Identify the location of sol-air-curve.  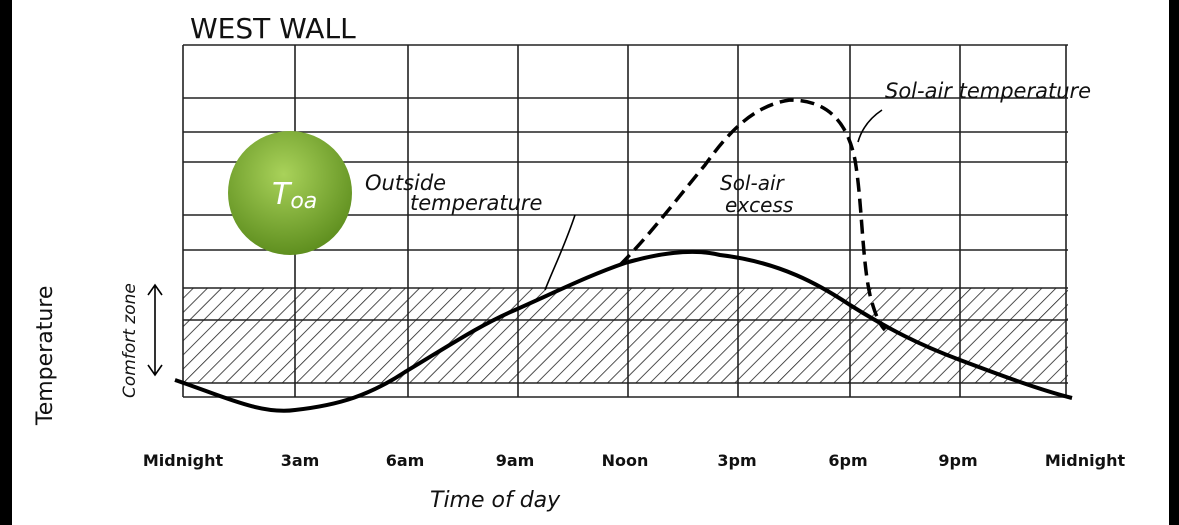
(752, 215).